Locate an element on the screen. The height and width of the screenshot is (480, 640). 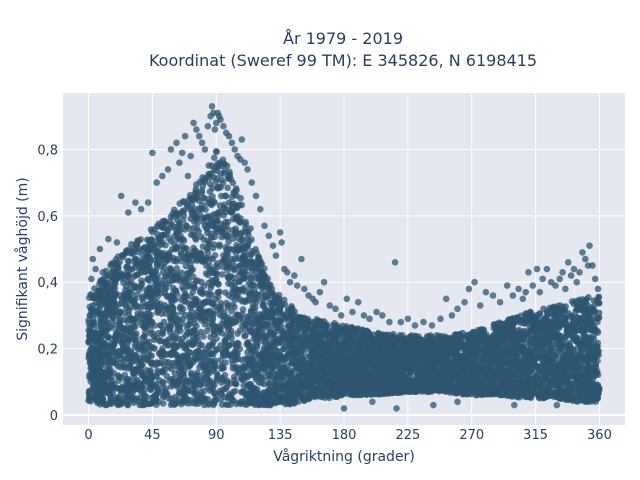
chart-title-line-1: År 1979 - 2019 is located at coordinates (343, 38).